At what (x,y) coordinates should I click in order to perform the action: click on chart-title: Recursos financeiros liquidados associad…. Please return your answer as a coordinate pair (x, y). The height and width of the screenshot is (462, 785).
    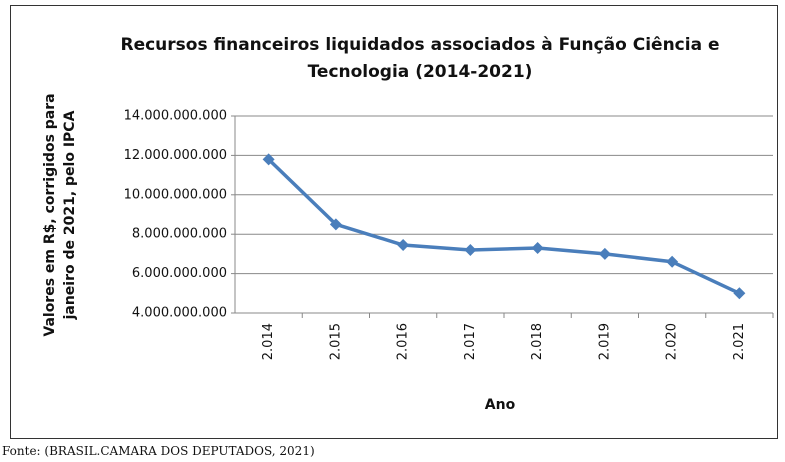
    Looking at the image, I should click on (420, 58).